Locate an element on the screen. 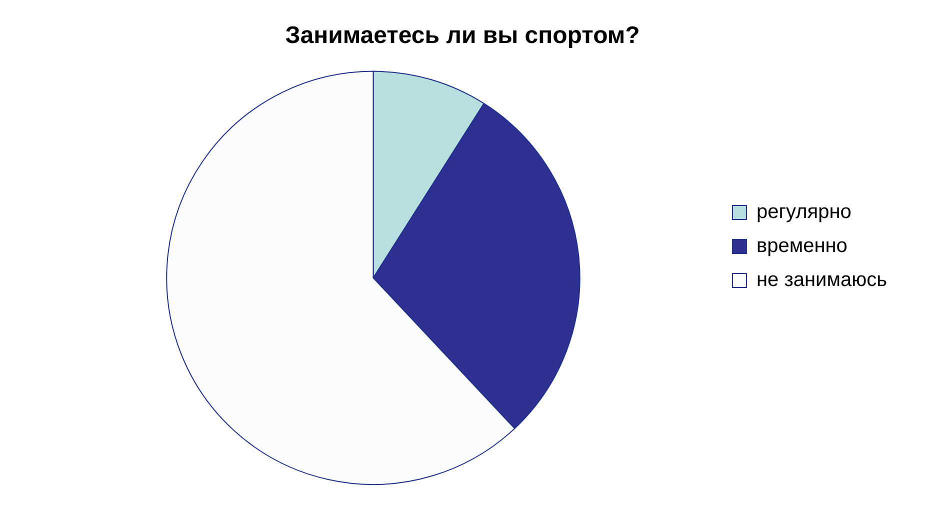 The width and height of the screenshot is (925, 513). legend-label: регулярно is located at coordinates (804, 212).